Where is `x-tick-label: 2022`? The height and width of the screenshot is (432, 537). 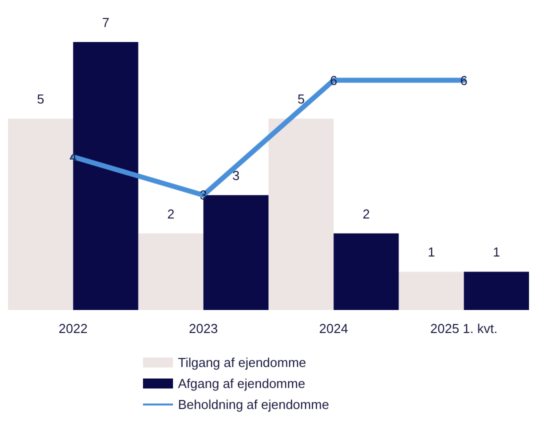 x-tick-label: 2022 is located at coordinates (73, 328).